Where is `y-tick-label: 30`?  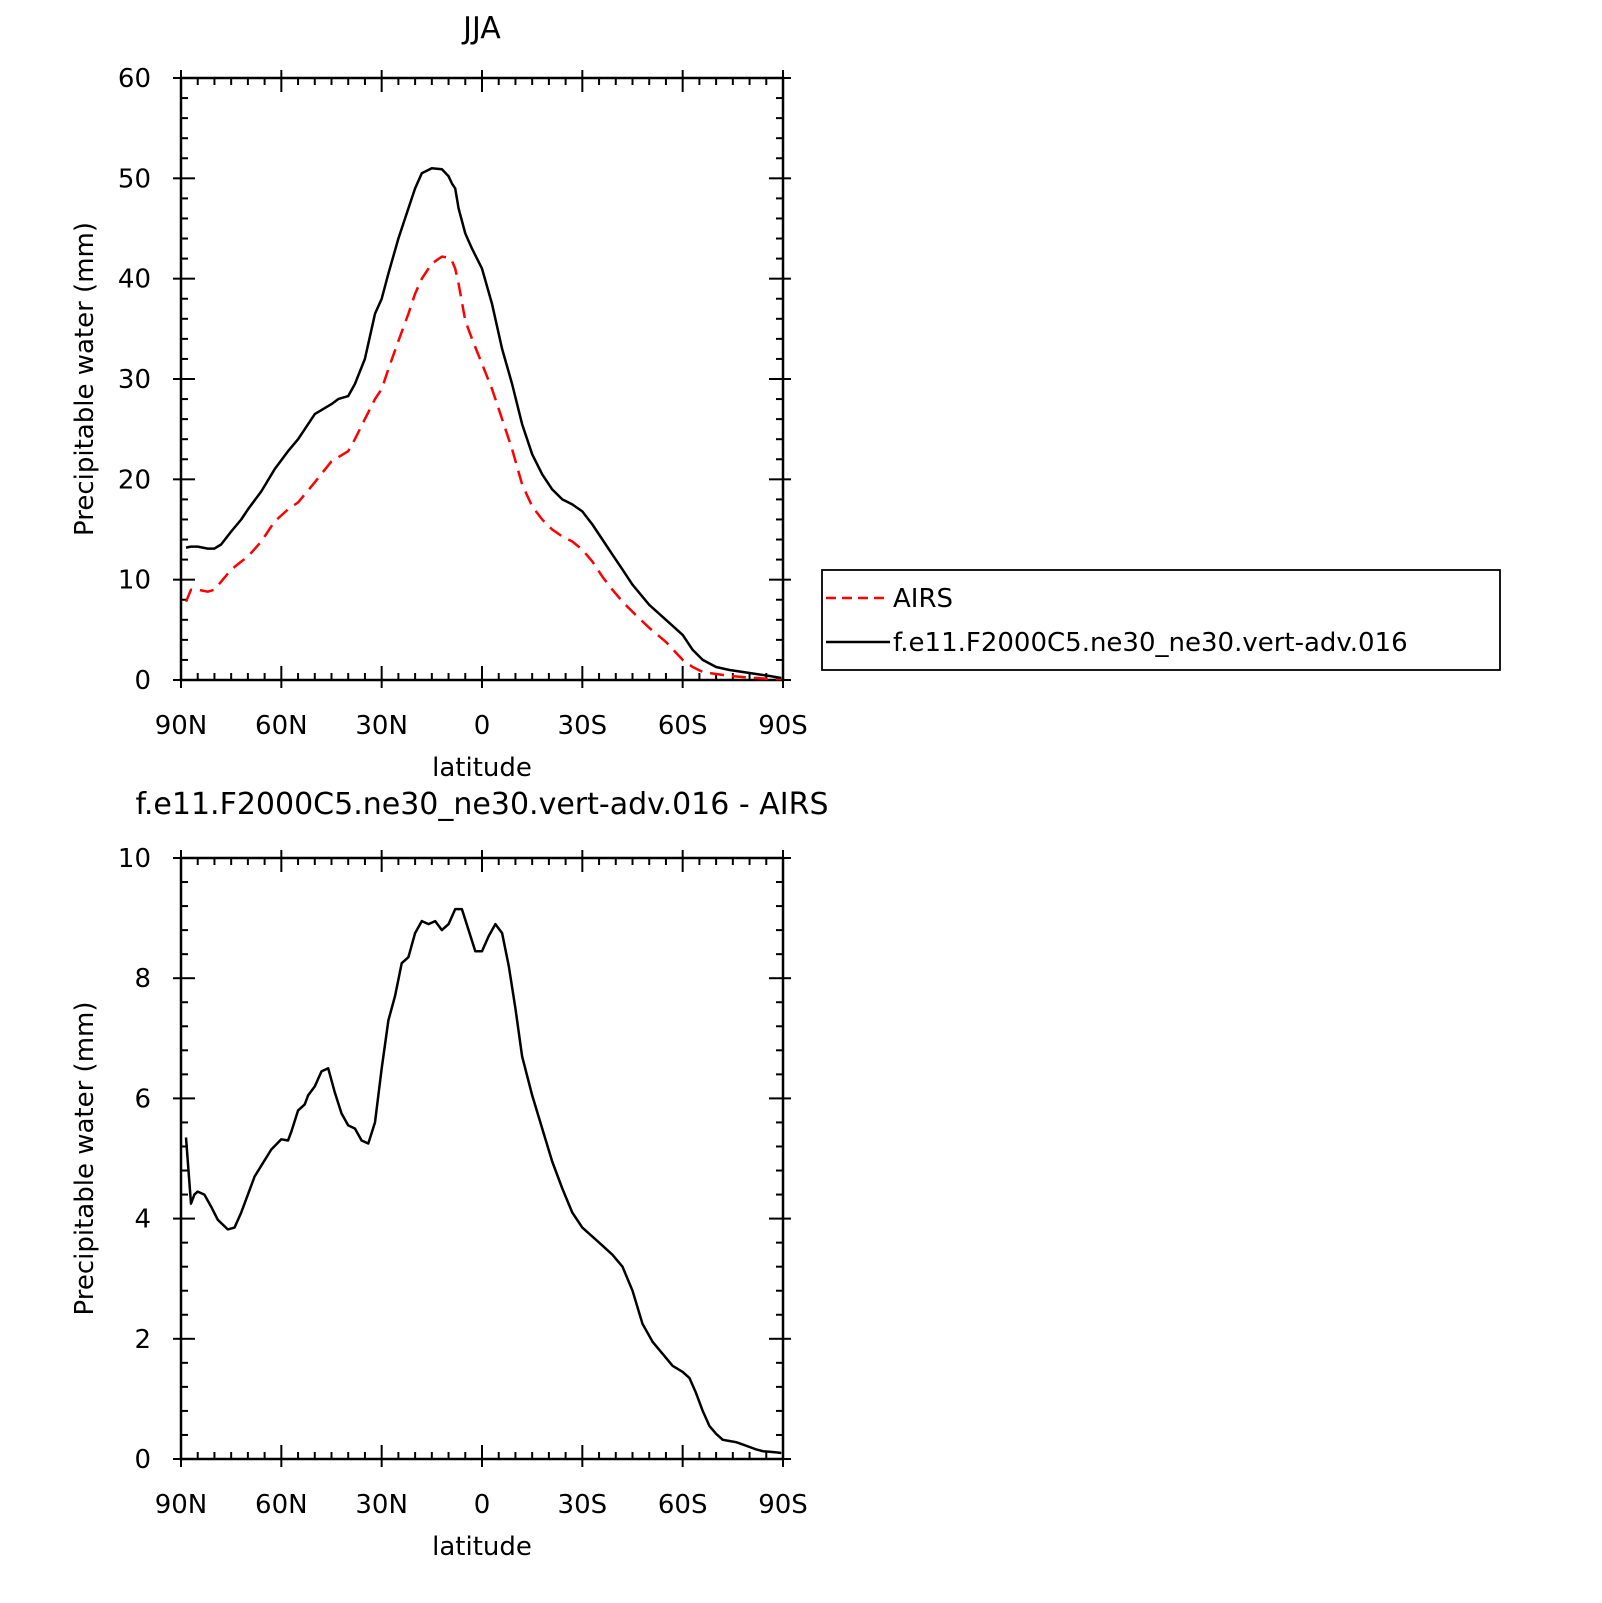 y-tick-label: 30 is located at coordinates (134, 380).